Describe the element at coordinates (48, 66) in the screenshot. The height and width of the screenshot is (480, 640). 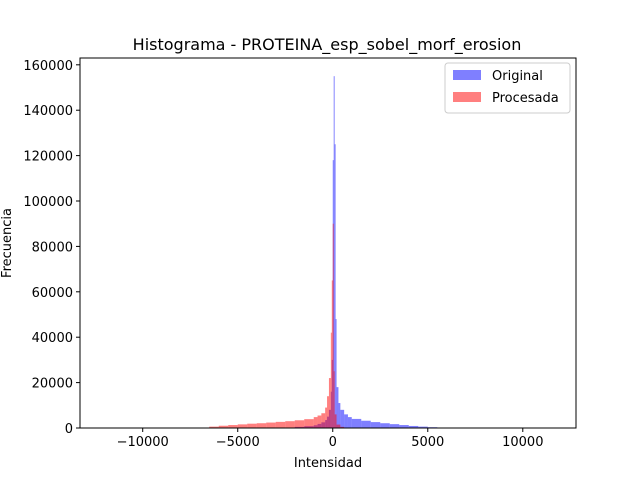
I see `y-tick-label: 160000` at that location.